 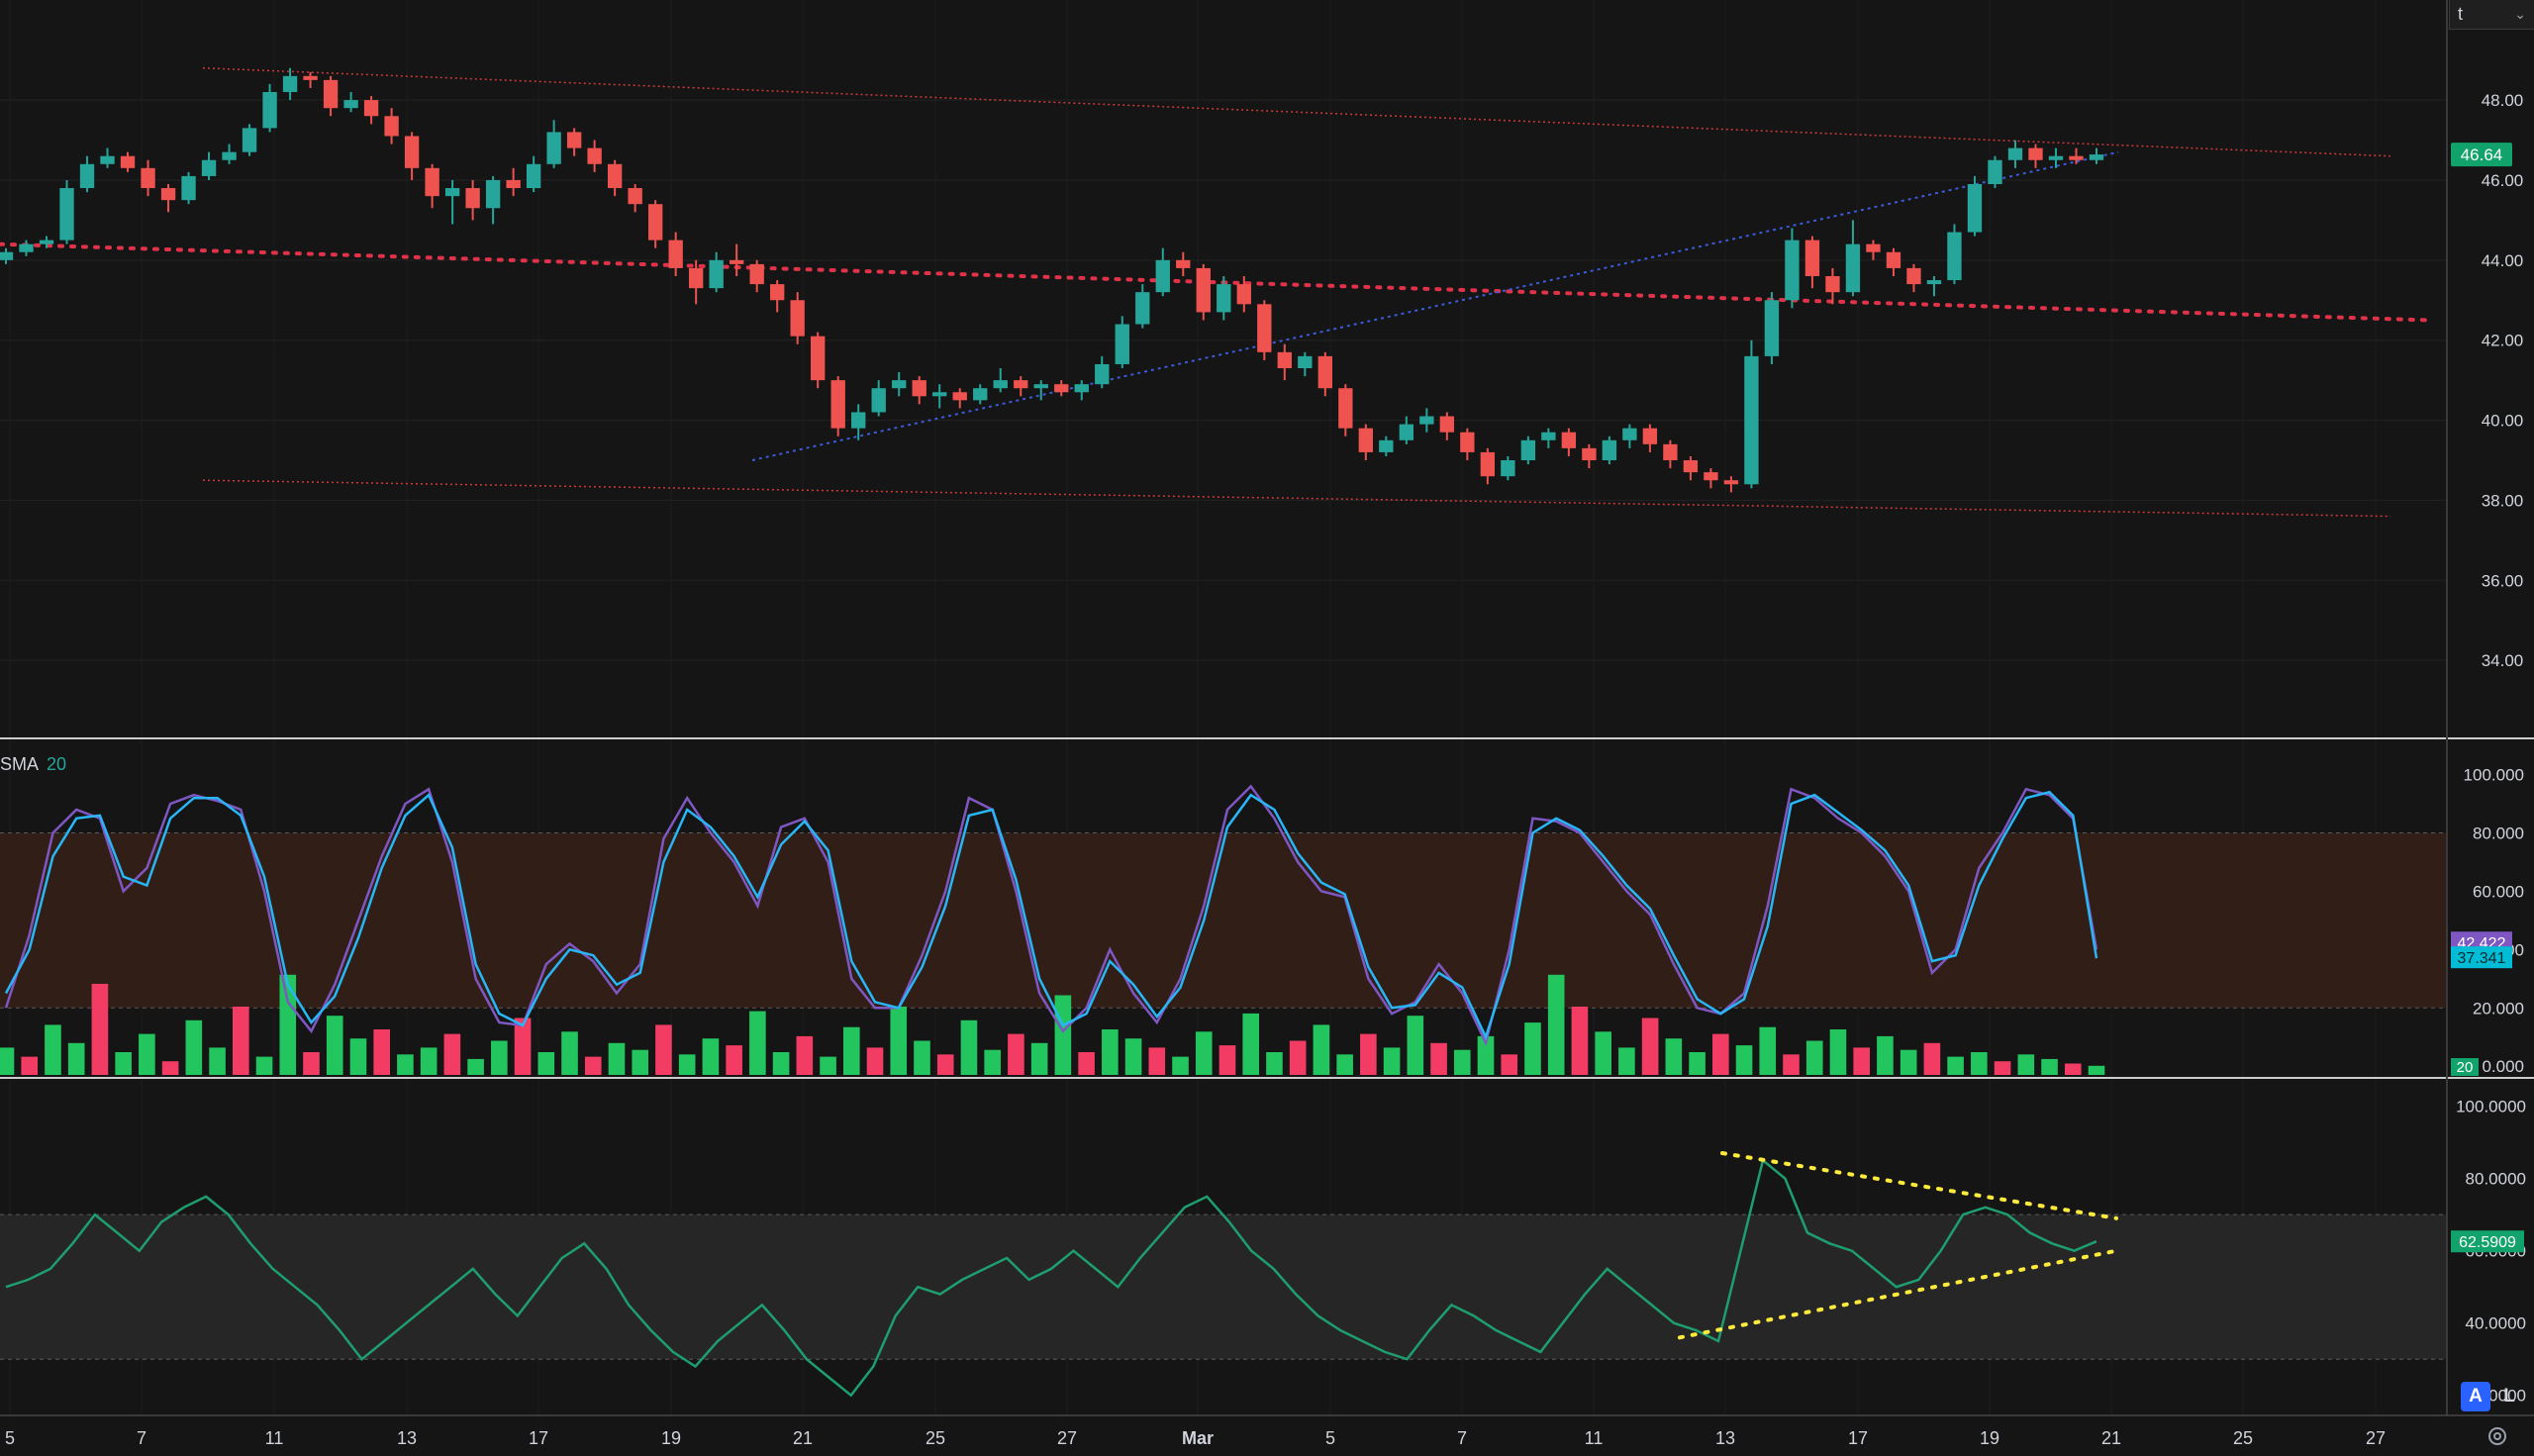 I want to click on stoch-volume-bars, so click(x=1052, y=1024).